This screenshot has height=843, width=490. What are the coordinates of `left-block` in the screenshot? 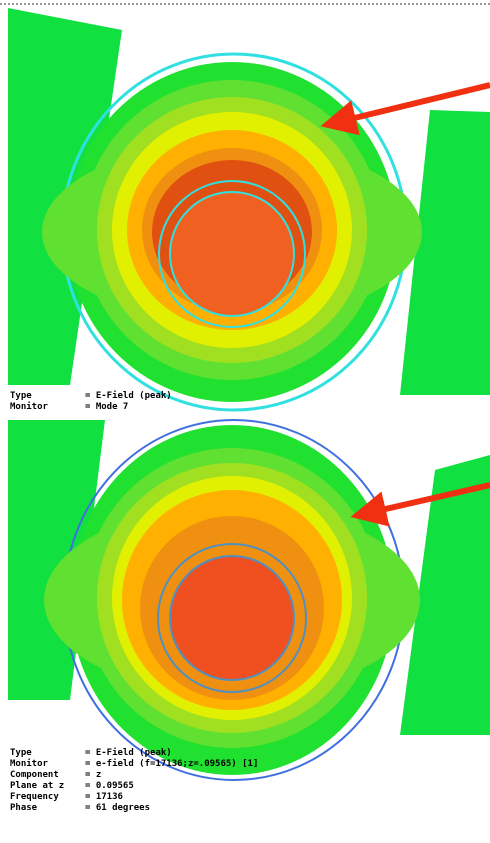 It's located at (56, 560).